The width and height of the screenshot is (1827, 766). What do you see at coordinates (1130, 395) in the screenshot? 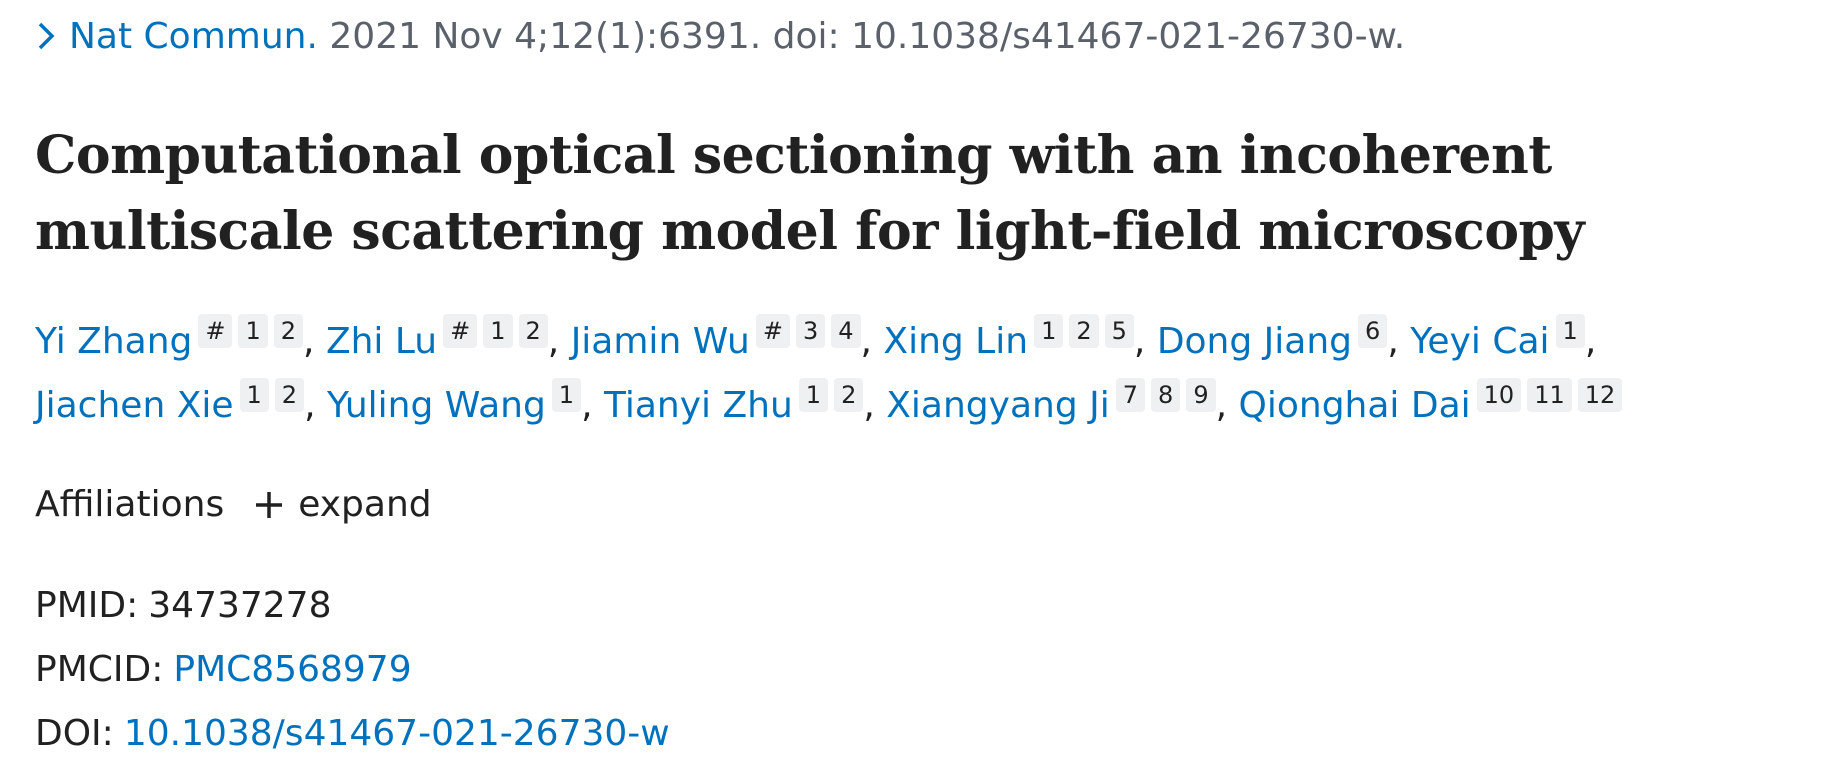
I see `affiliation-mark: 7` at bounding box center [1130, 395].